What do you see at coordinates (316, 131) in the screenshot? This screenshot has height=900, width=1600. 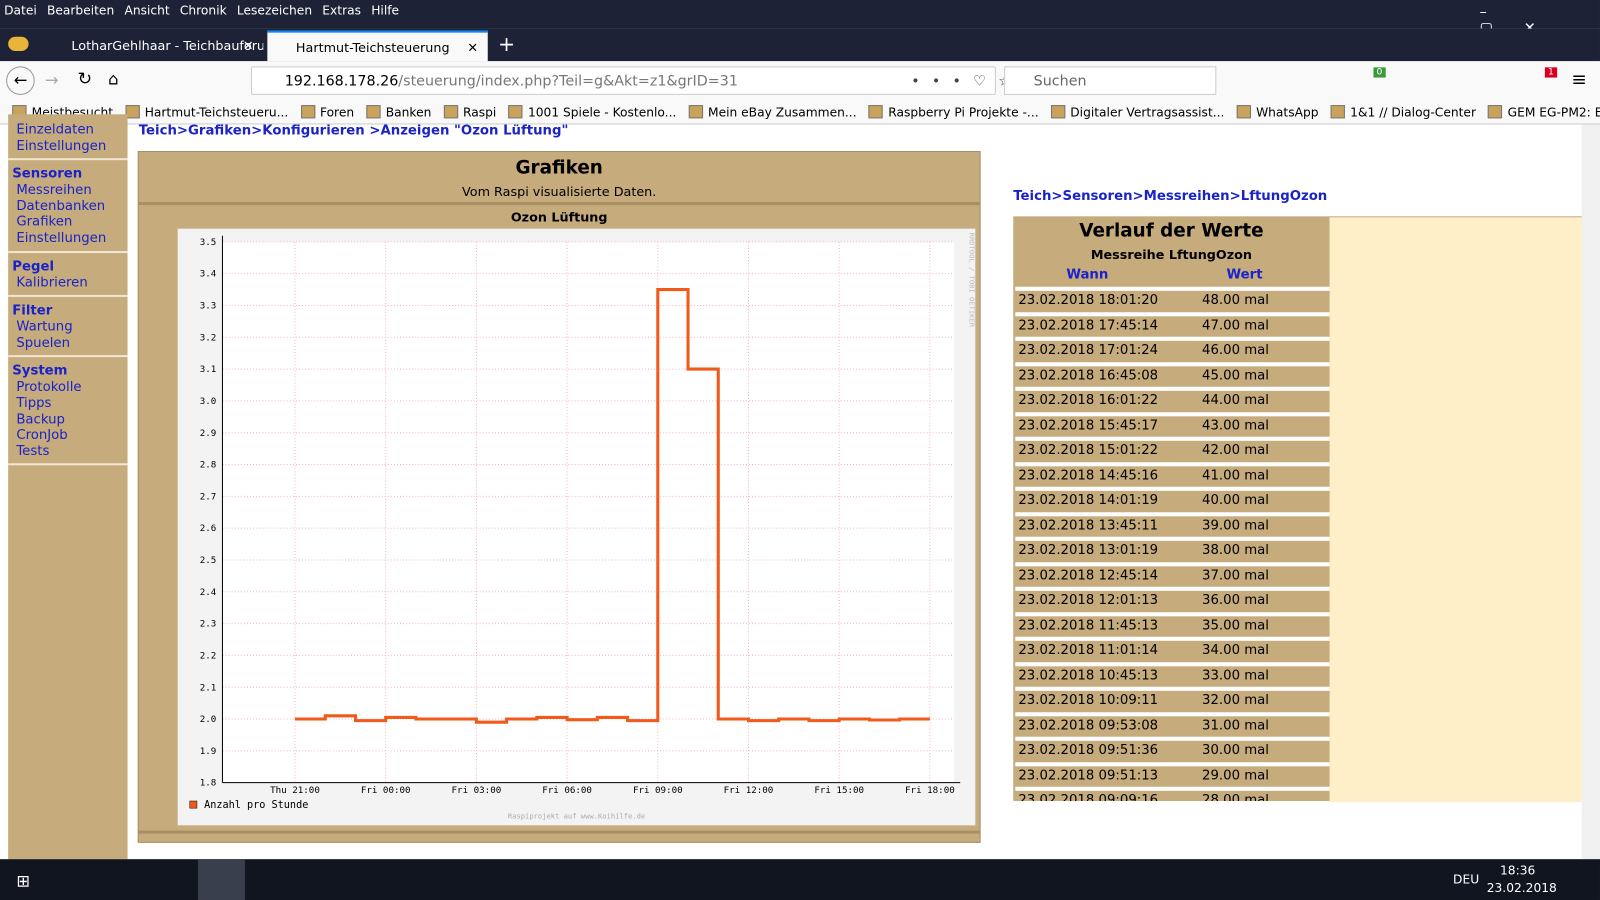 I see `breadcrumb-link: Konfigurieren` at bounding box center [316, 131].